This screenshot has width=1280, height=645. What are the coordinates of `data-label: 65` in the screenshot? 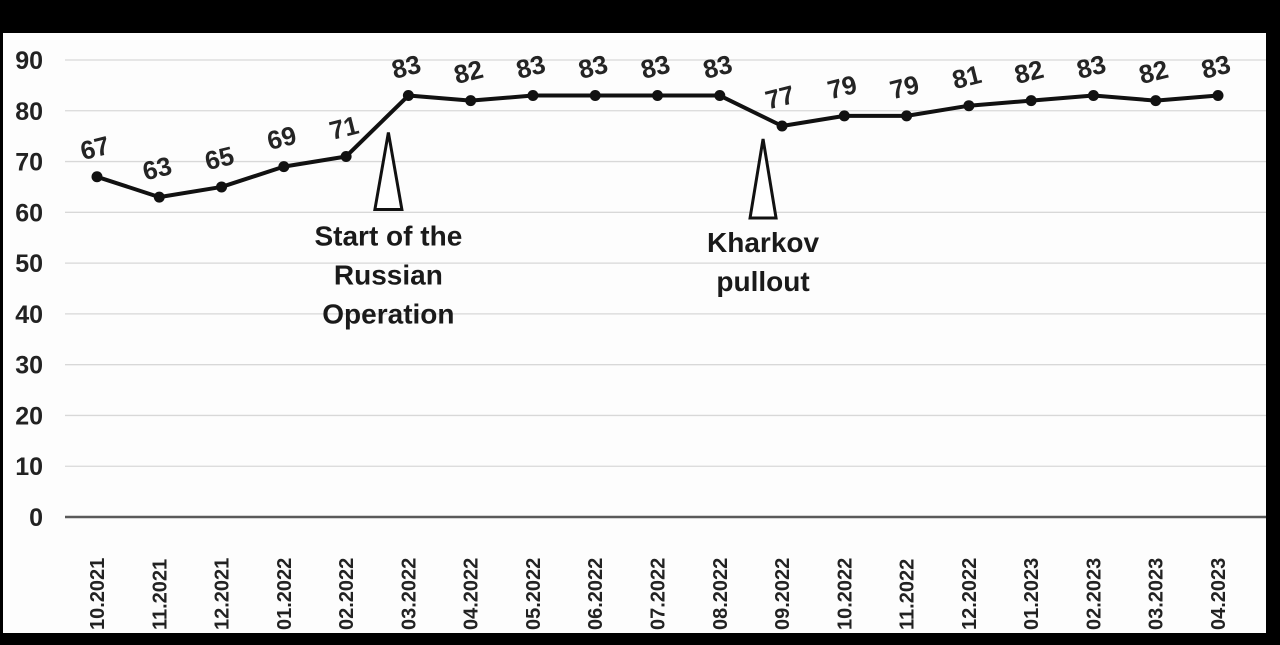 It's located at (219, 158).